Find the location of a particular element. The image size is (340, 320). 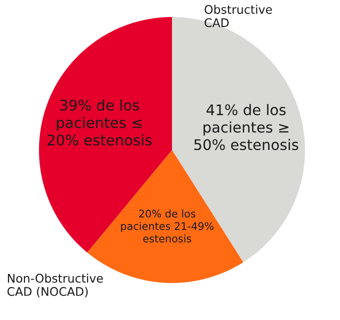

text: Non-Obstructive CAD (NOCAD) is located at coordinates (55, 286).